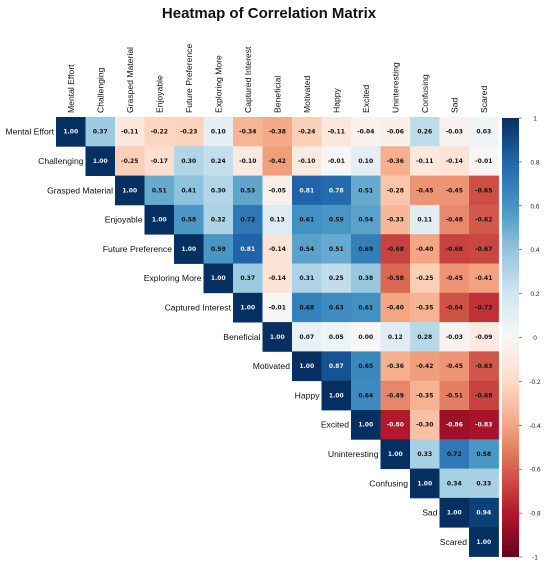  I want to click on cell-value-label: 0.37, so click(100, 132).